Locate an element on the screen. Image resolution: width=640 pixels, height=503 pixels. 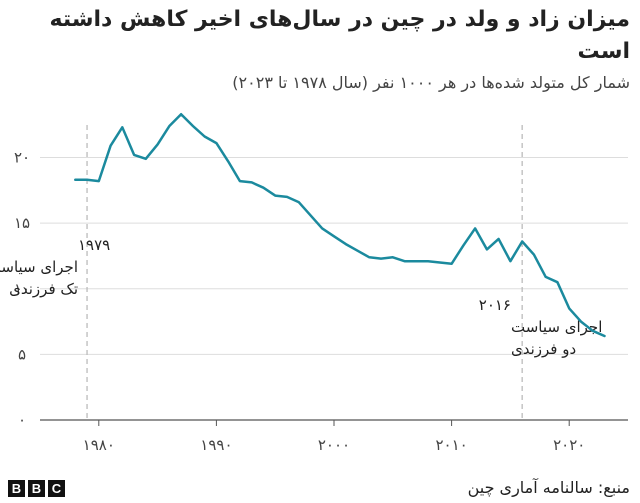
annotation-text: دو فرزندی is located at coordinates (543, 349).